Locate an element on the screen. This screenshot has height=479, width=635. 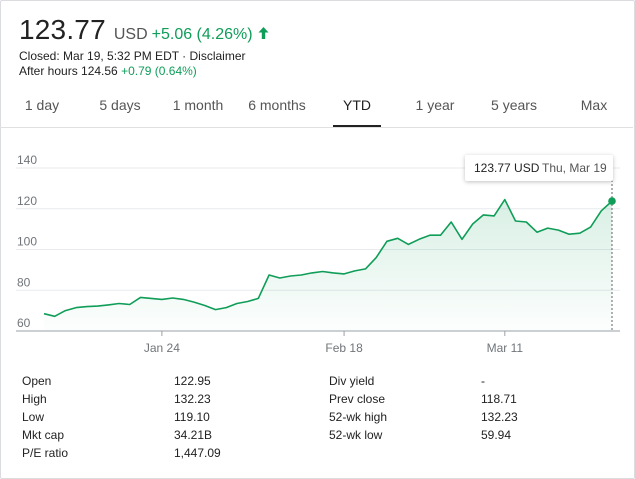
stat-label: P/E ratio is located at coordinates (45, 453).